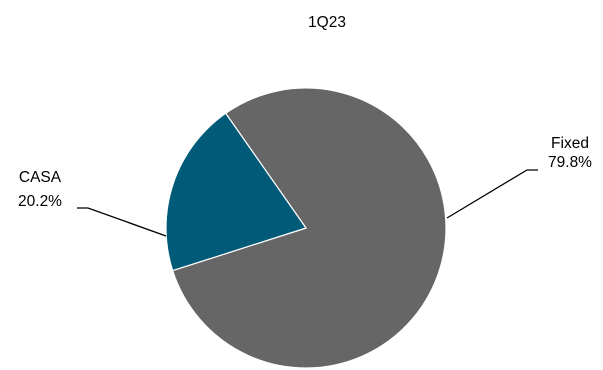 The width and height of the screenshot is (603, 370). Describe the element at coordinates (236, 192) in the screenshot. I see `pie-slice-casa` at that location.